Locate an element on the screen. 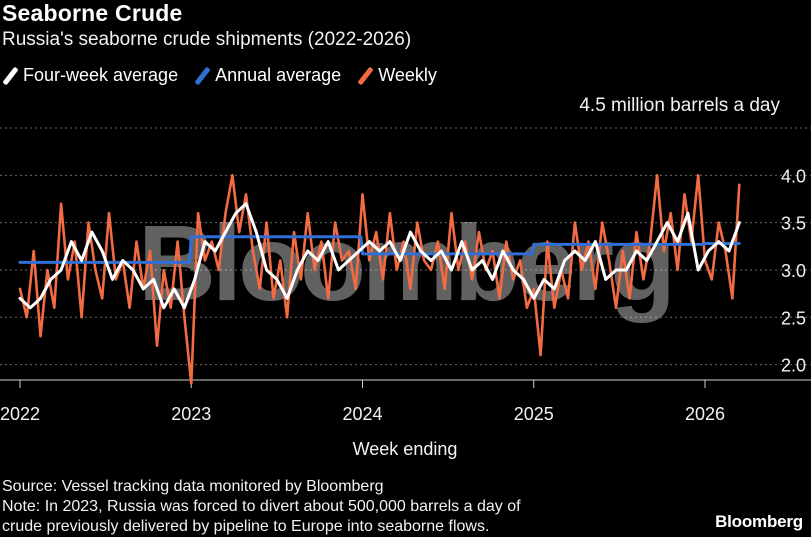  x-tick-label: 2026 is located at coordinates (705, 414).